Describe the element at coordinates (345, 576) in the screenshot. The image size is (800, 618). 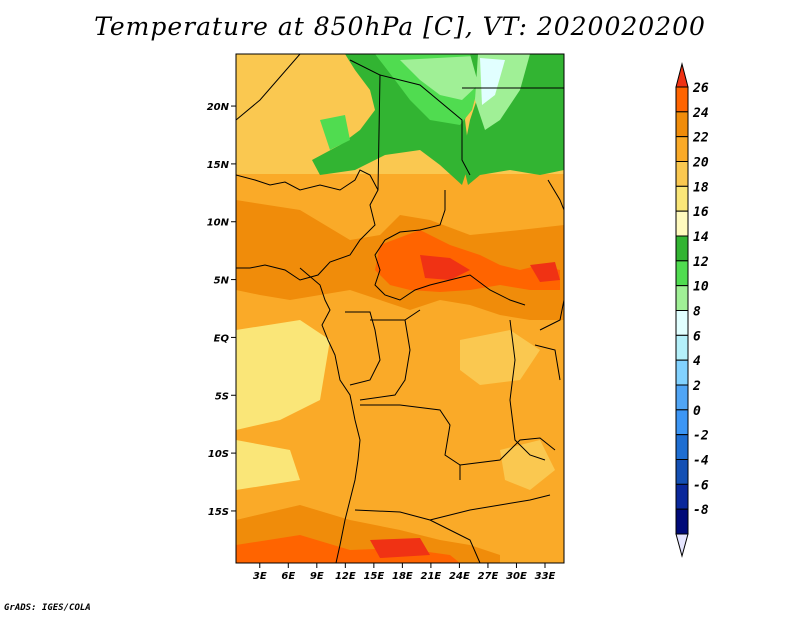
I see `lon-label: 12E` at that location.